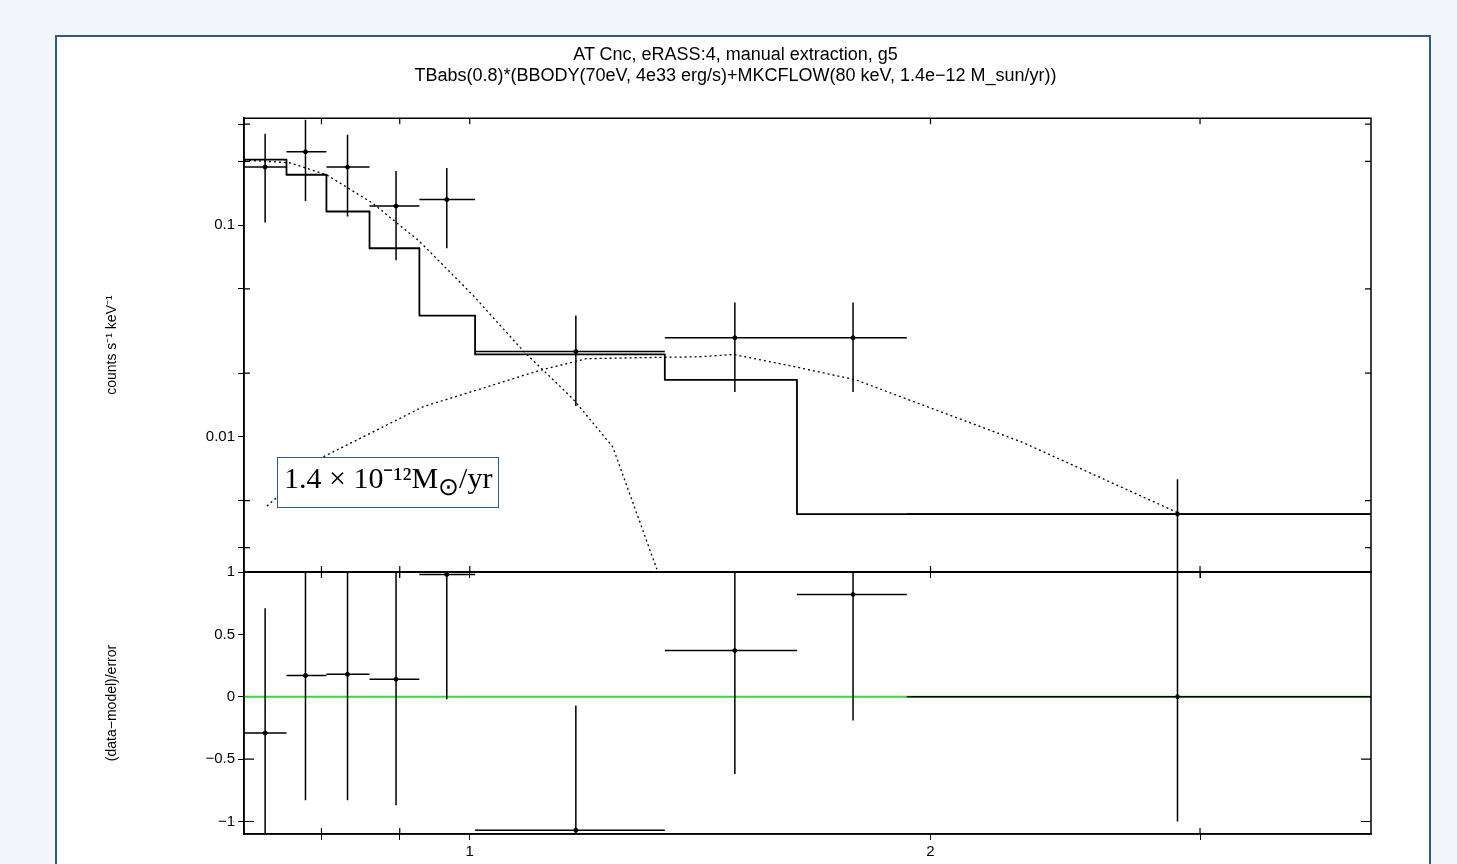 The image size is (1457, 864). What do you see at coordinates (230, 695) in the screenshot?
I see `y-tick-label: 0` at bounding box center [230, 695].